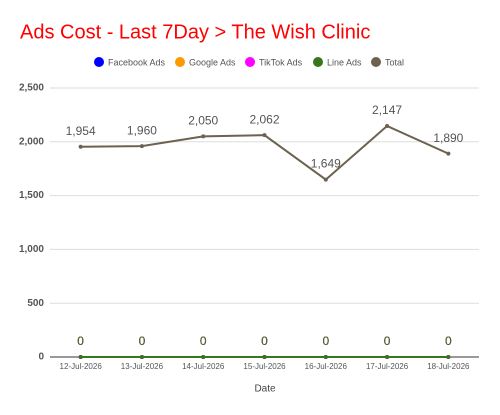 This screenshot has height=415, width=500. What do you see at coordinates (326, 366) in the screenshot?
I see `x-tick-label: 16-Jul-2026` at bounding box center [326, 366].